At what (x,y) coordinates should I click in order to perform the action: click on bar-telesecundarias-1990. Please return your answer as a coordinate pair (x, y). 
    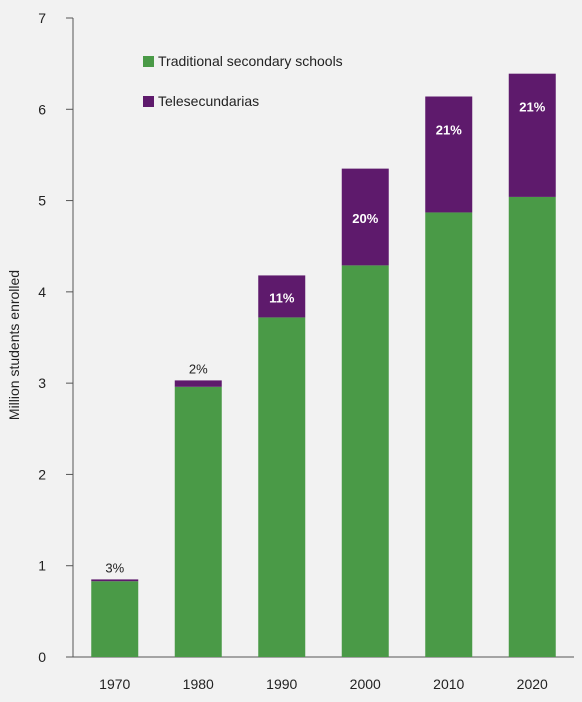
    Looking at the image, I should click on (282, 296).